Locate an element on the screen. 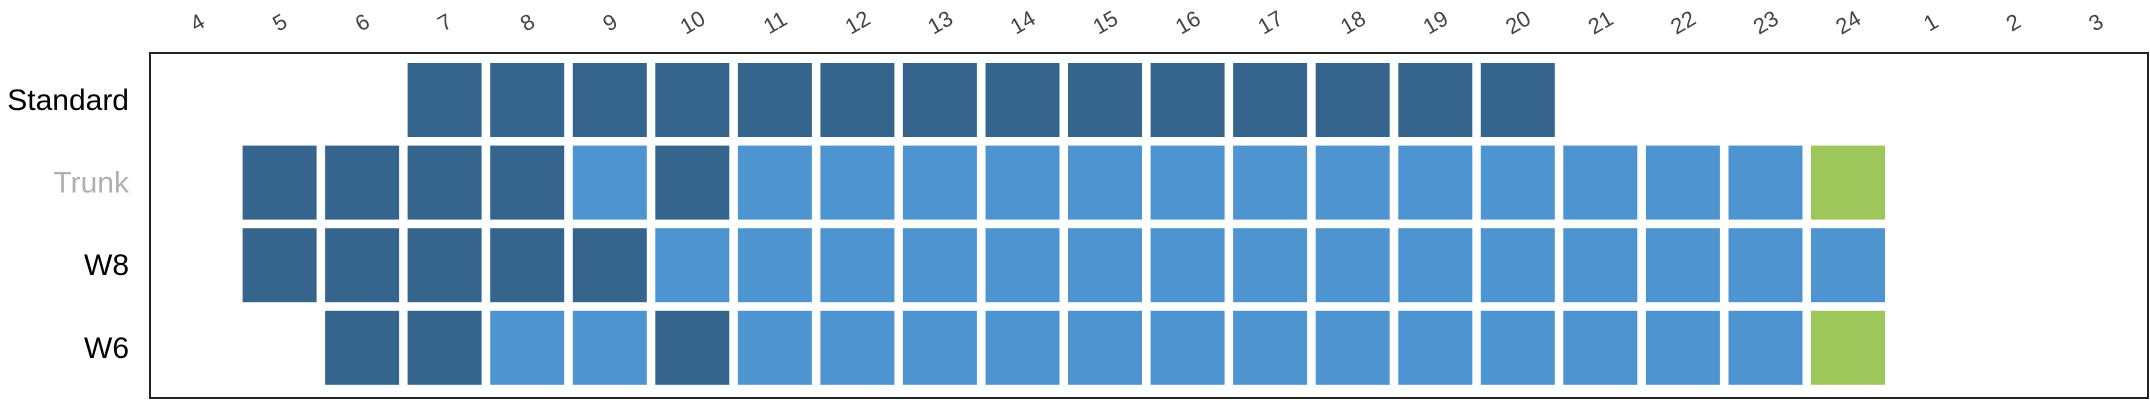 This screenshot has height=400, width=2150. x-tick-label-21: 21 is located at coordinates (1601, 22).